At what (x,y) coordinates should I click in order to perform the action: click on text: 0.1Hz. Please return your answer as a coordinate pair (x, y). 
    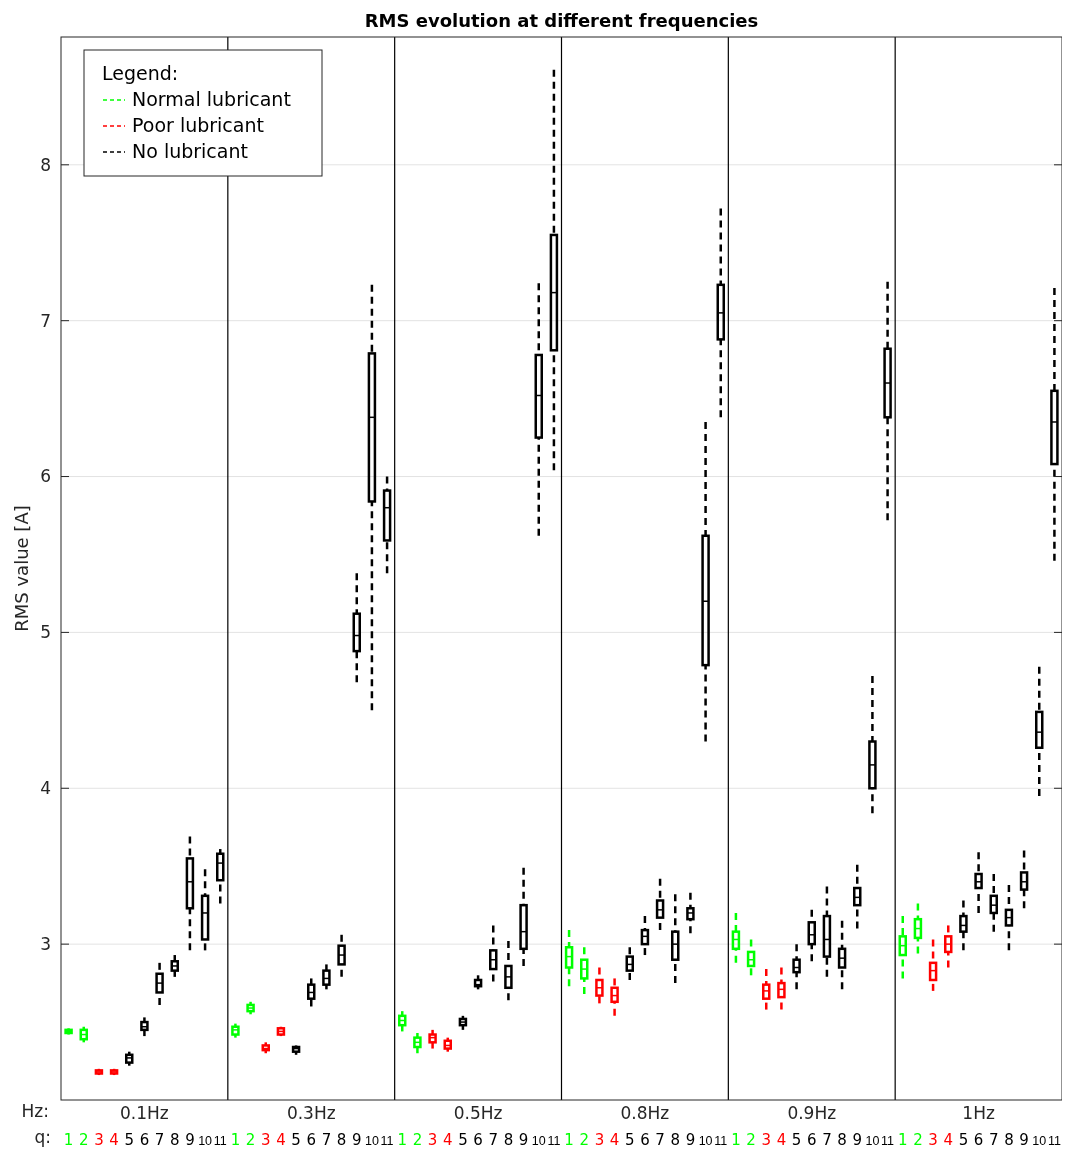
    Looking at the image, I should click on (144, 1113).